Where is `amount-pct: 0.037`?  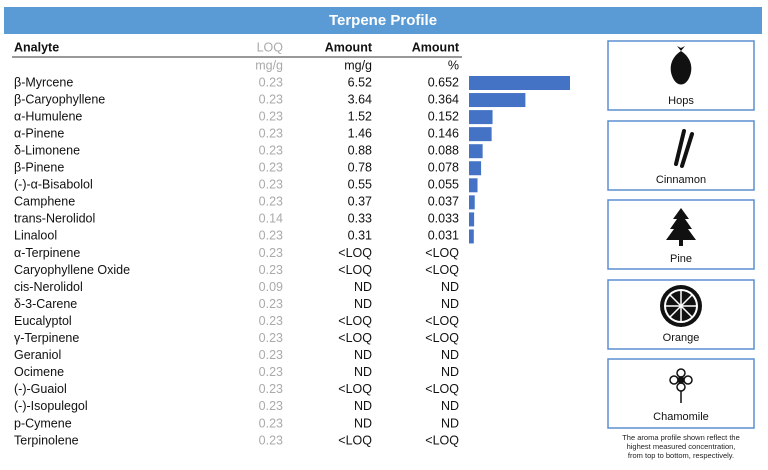 amount-pct: 0.037 is located at coordinates (443, 202).